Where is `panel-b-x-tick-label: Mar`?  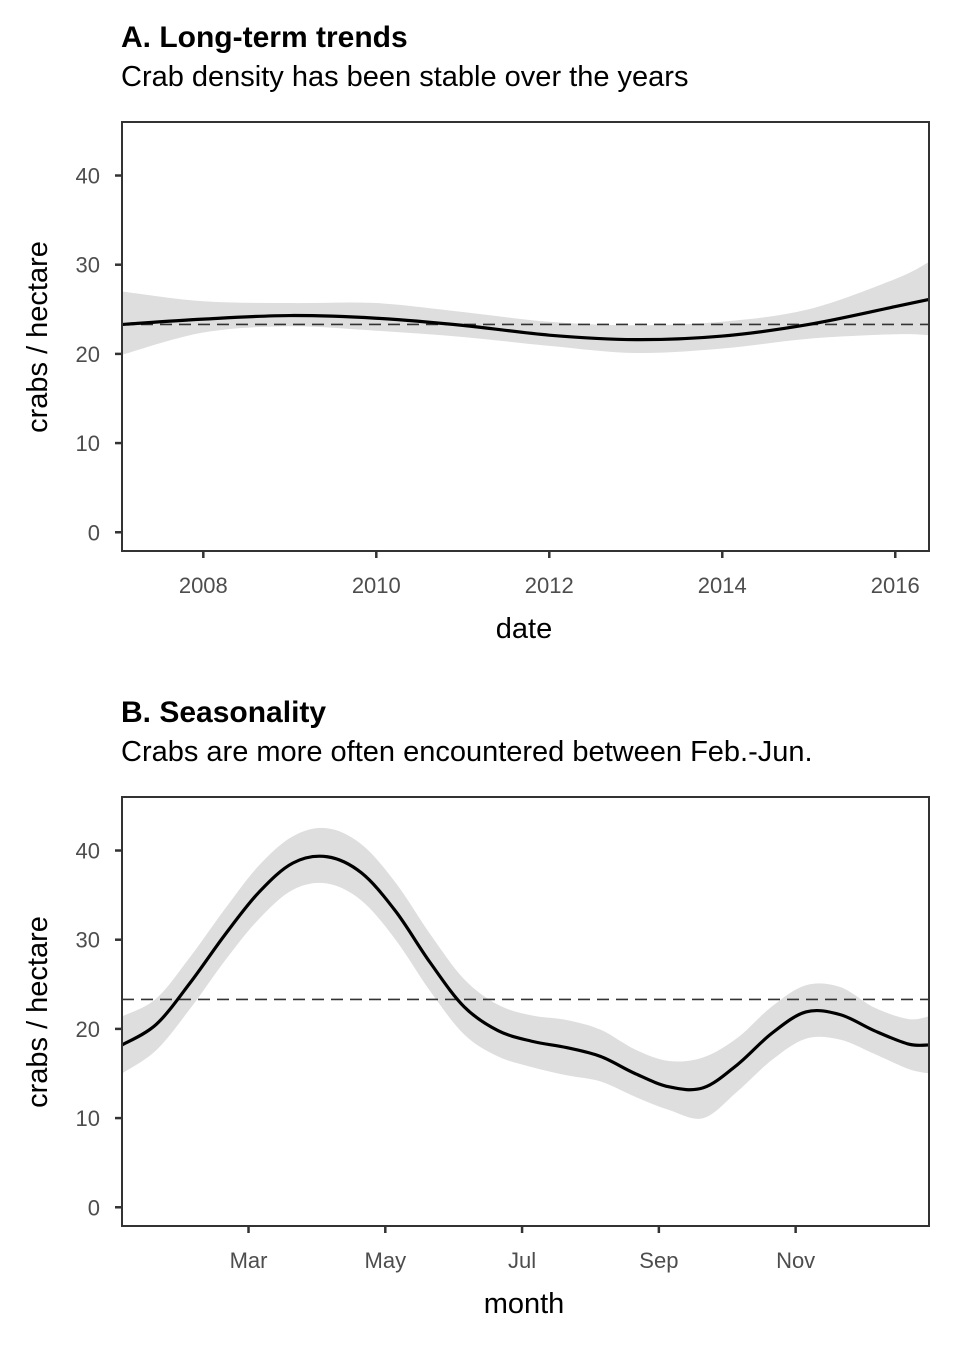
panel-b-x-tick-label: Mar is located at coordinates (249, 1260).